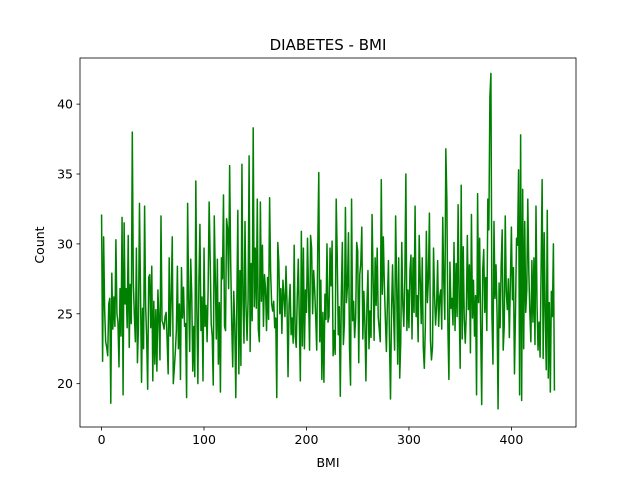  Describe the element at coordinates (39, 244) in the screenshot. I see `y-axis-title: Count` at that location.